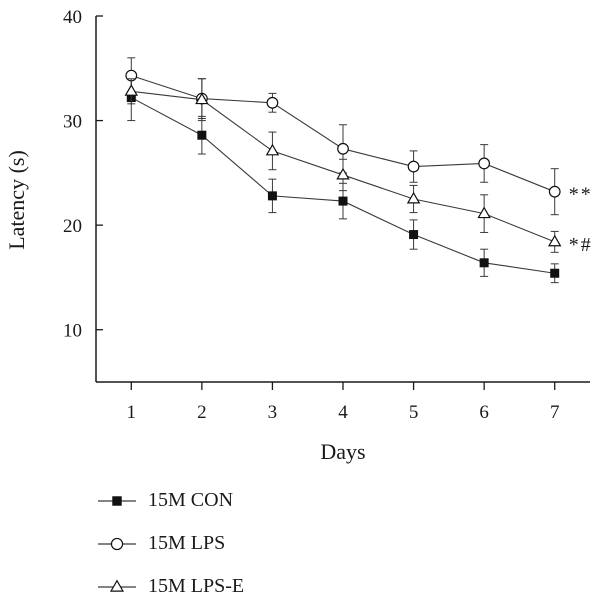 This screenshot has width=600, height=610. I want to click on x-axis-title: Days, so click(342, 451).